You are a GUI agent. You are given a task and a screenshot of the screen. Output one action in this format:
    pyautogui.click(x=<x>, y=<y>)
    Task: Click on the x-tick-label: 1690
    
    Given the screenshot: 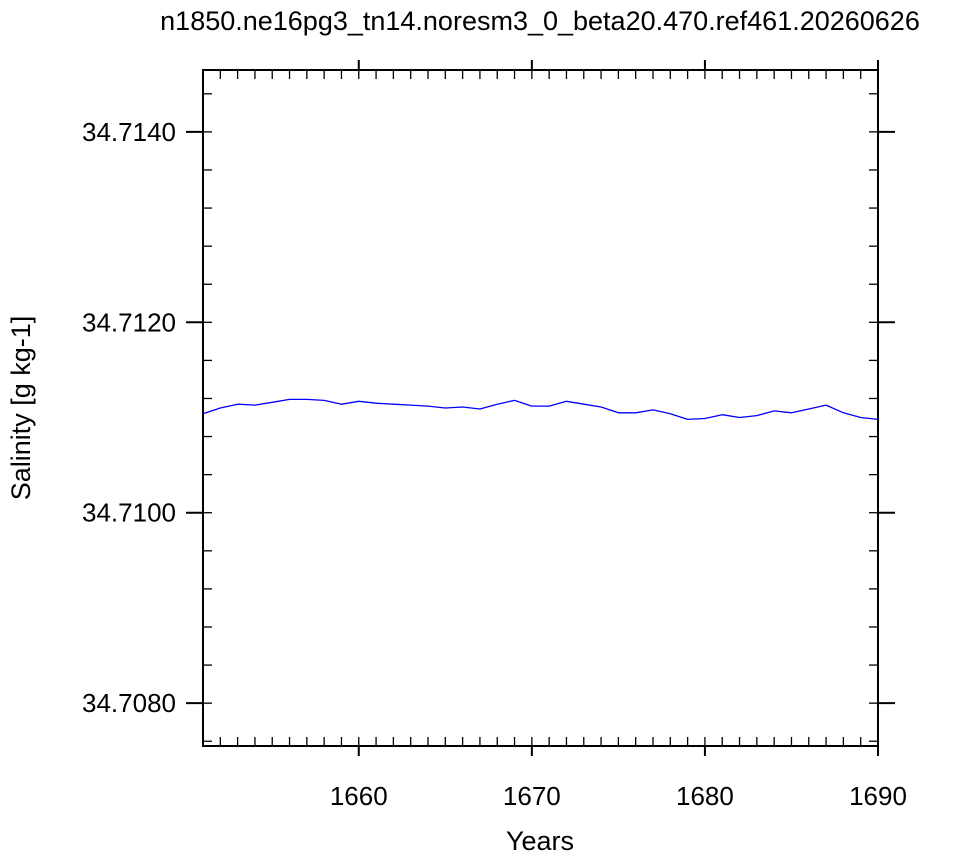 What is the action you would take?
    pyautogui.click(x=878, y=796)
    